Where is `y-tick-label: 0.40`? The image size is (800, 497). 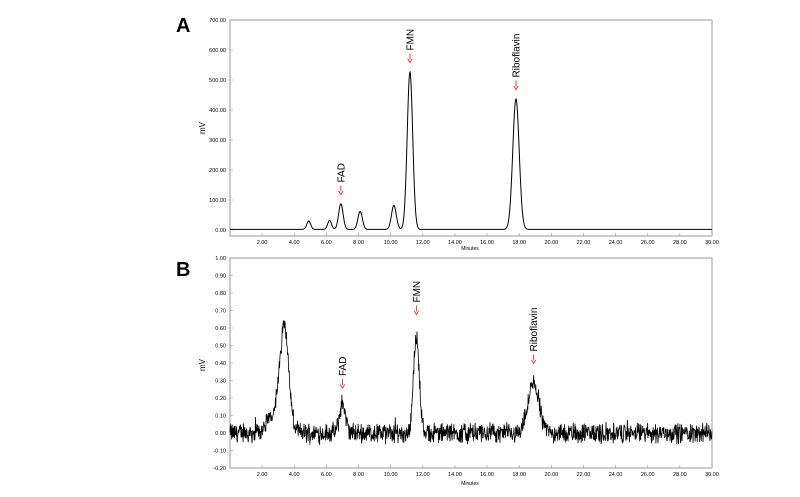 y-tick-label: 0.40 is located at coordinates (220, 364).